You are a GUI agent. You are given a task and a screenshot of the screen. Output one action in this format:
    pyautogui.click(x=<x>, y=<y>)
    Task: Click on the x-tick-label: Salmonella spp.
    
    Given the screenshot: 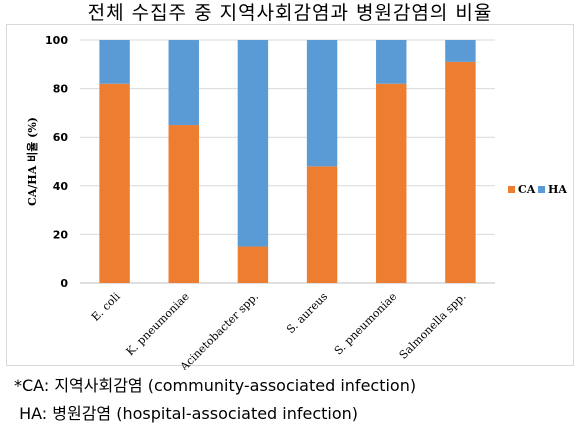 What is the action you would take?
    pyautogui.click(x=433, y=326)
    